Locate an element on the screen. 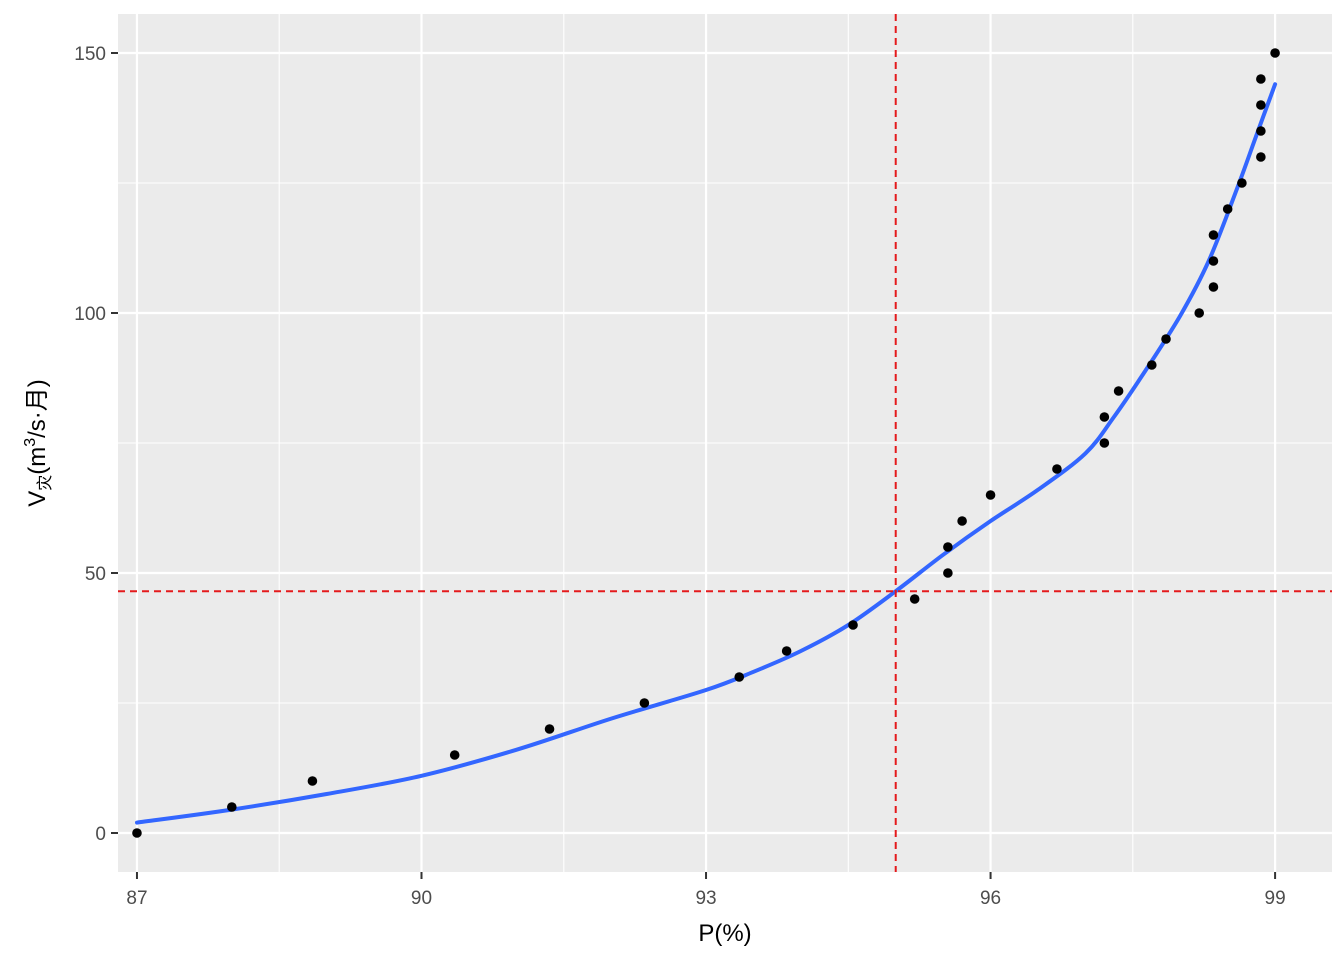  x-tick-label: 90 is located at coordinates (421, 898).